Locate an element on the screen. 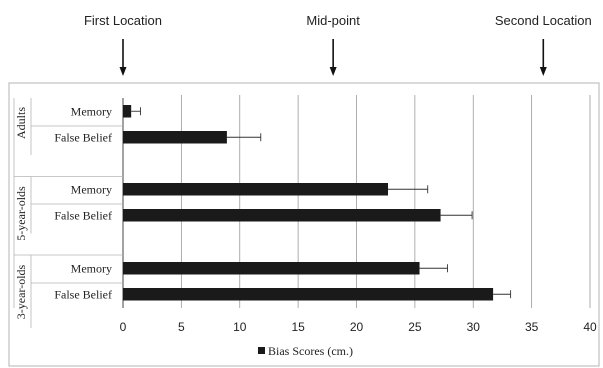 Image resolution: width=603 pixels, height=368 pixels. x-tick-label: 40 is located at coordinates (590, 327).